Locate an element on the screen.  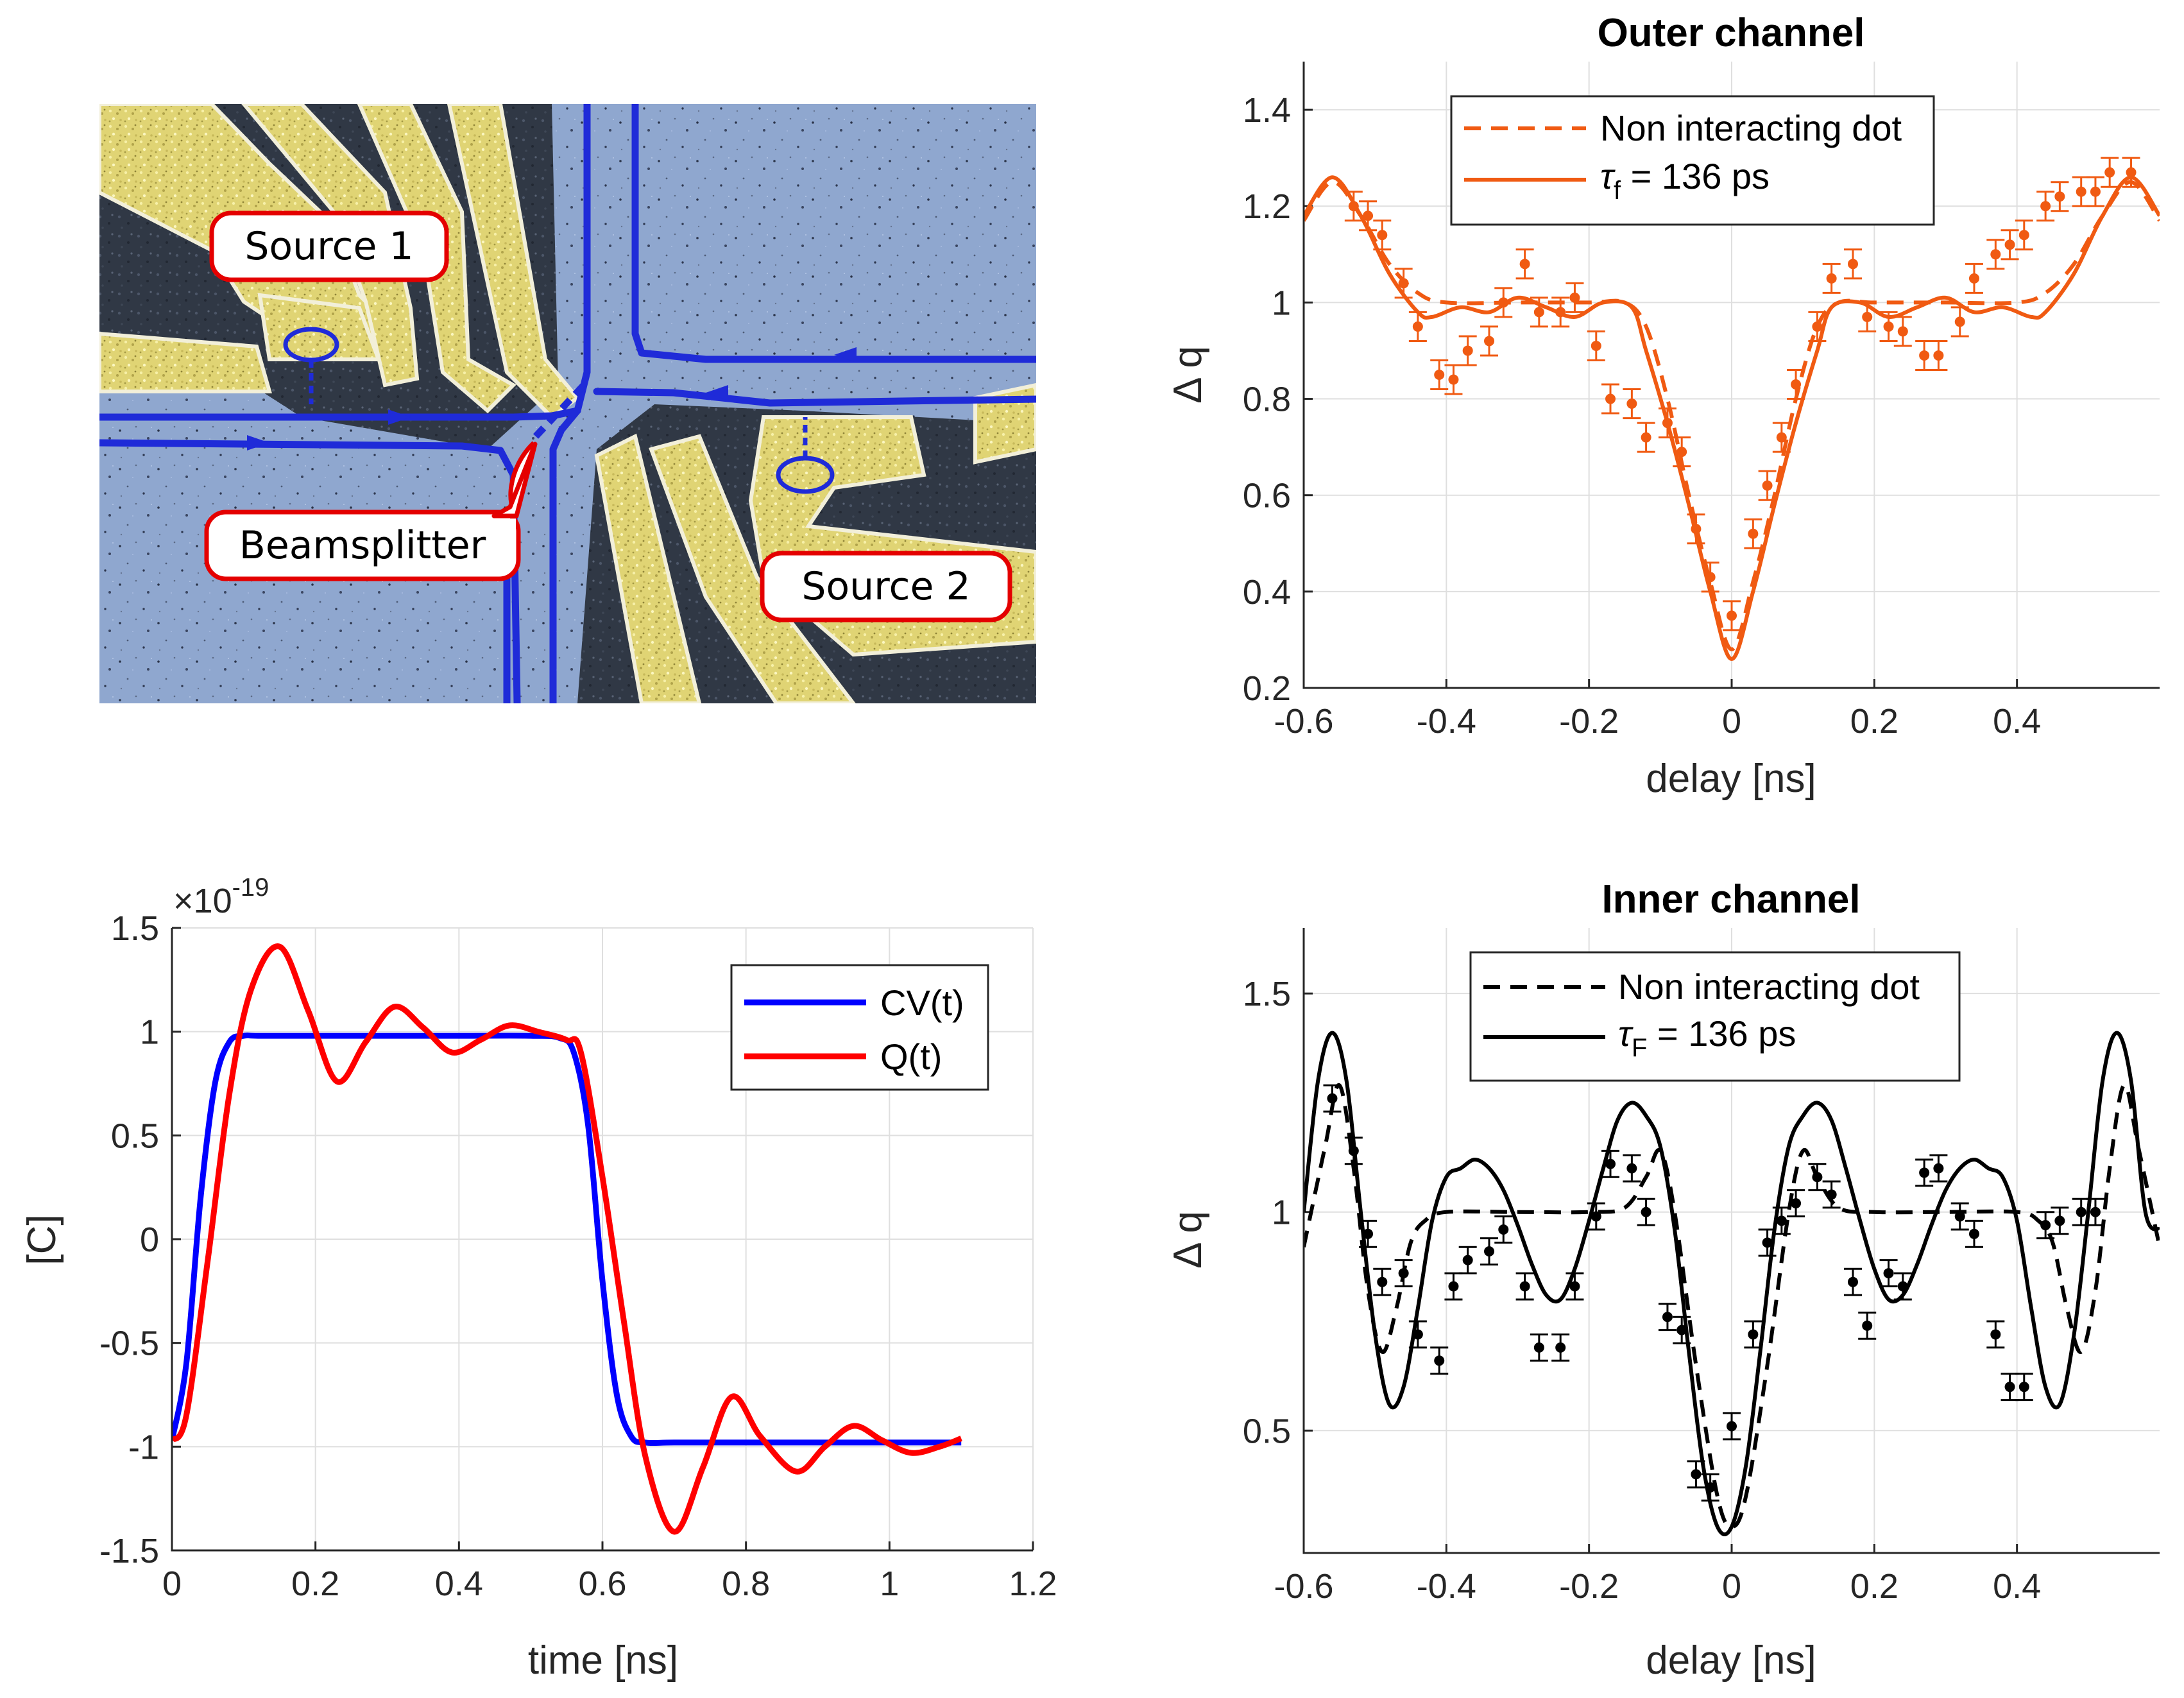
charge-legend: CV(t) Q(t) is located at coordinates (859, 1027).